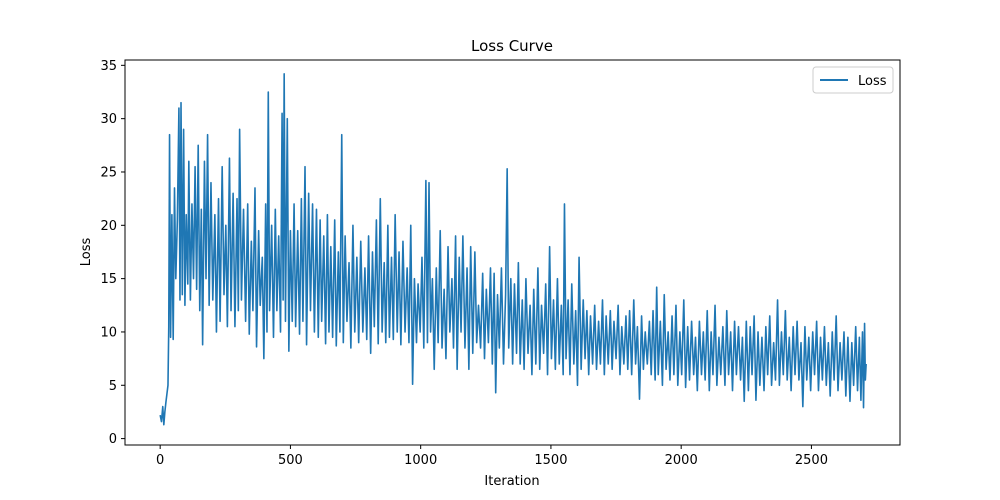 The height and width of the screenshot is (500, 1000). Describe the element at coordinates (108, 332) in the screenshot. I see `y-tick-label: 10` at that location.